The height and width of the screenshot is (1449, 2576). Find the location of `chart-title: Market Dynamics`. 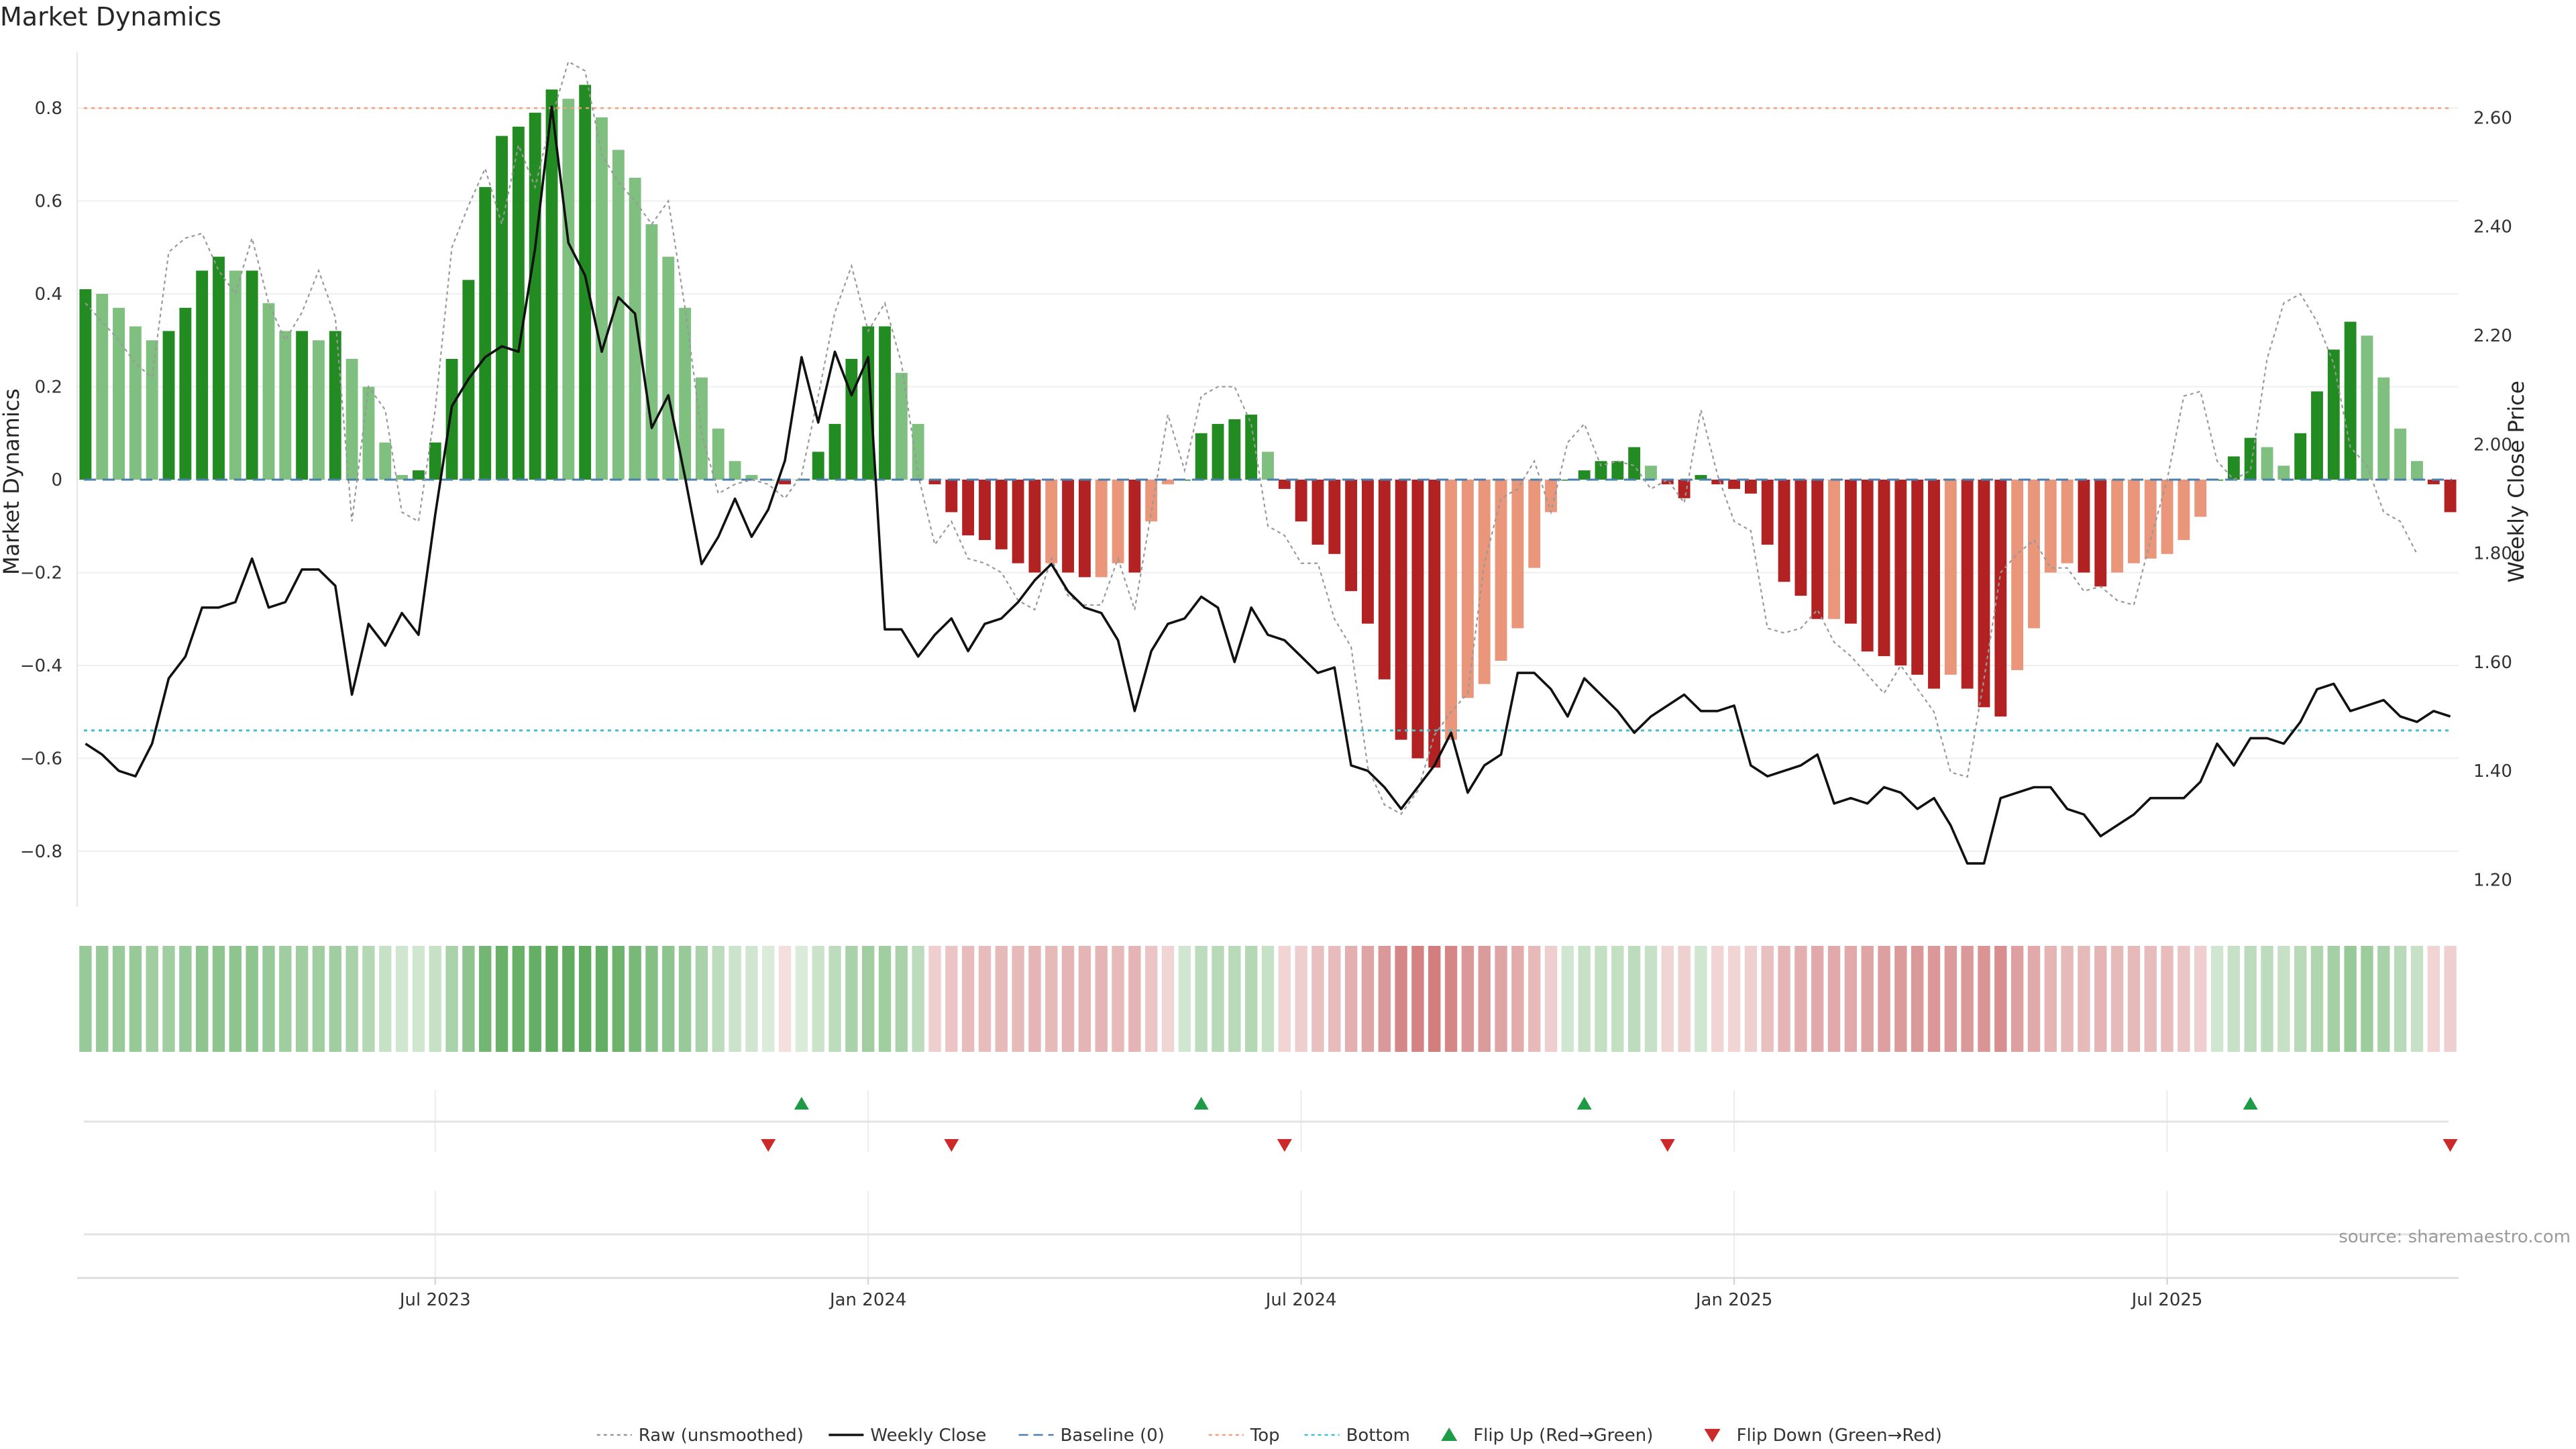

chart-title: Market Dynamics is located at coordinates (110, 17).